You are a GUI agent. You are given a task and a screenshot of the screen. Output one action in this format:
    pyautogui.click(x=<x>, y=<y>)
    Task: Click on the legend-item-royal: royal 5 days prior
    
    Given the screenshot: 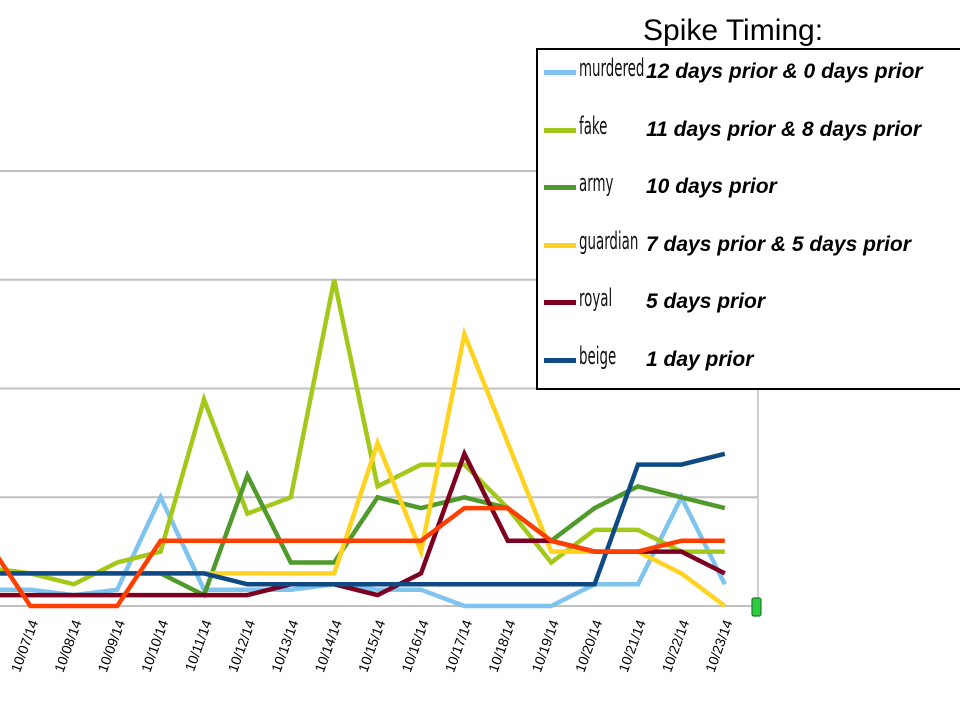 What is the action you would take?
    pyautogui.click(x=749, y=302)
    